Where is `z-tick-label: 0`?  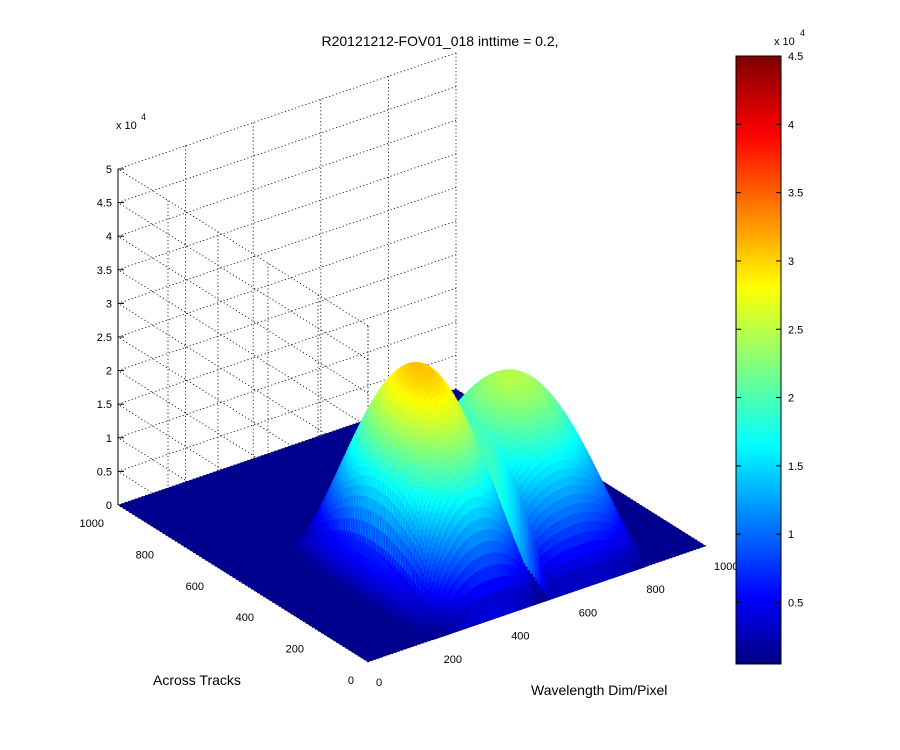 z-tick-label: 0 is located at coordinates (109, 506).